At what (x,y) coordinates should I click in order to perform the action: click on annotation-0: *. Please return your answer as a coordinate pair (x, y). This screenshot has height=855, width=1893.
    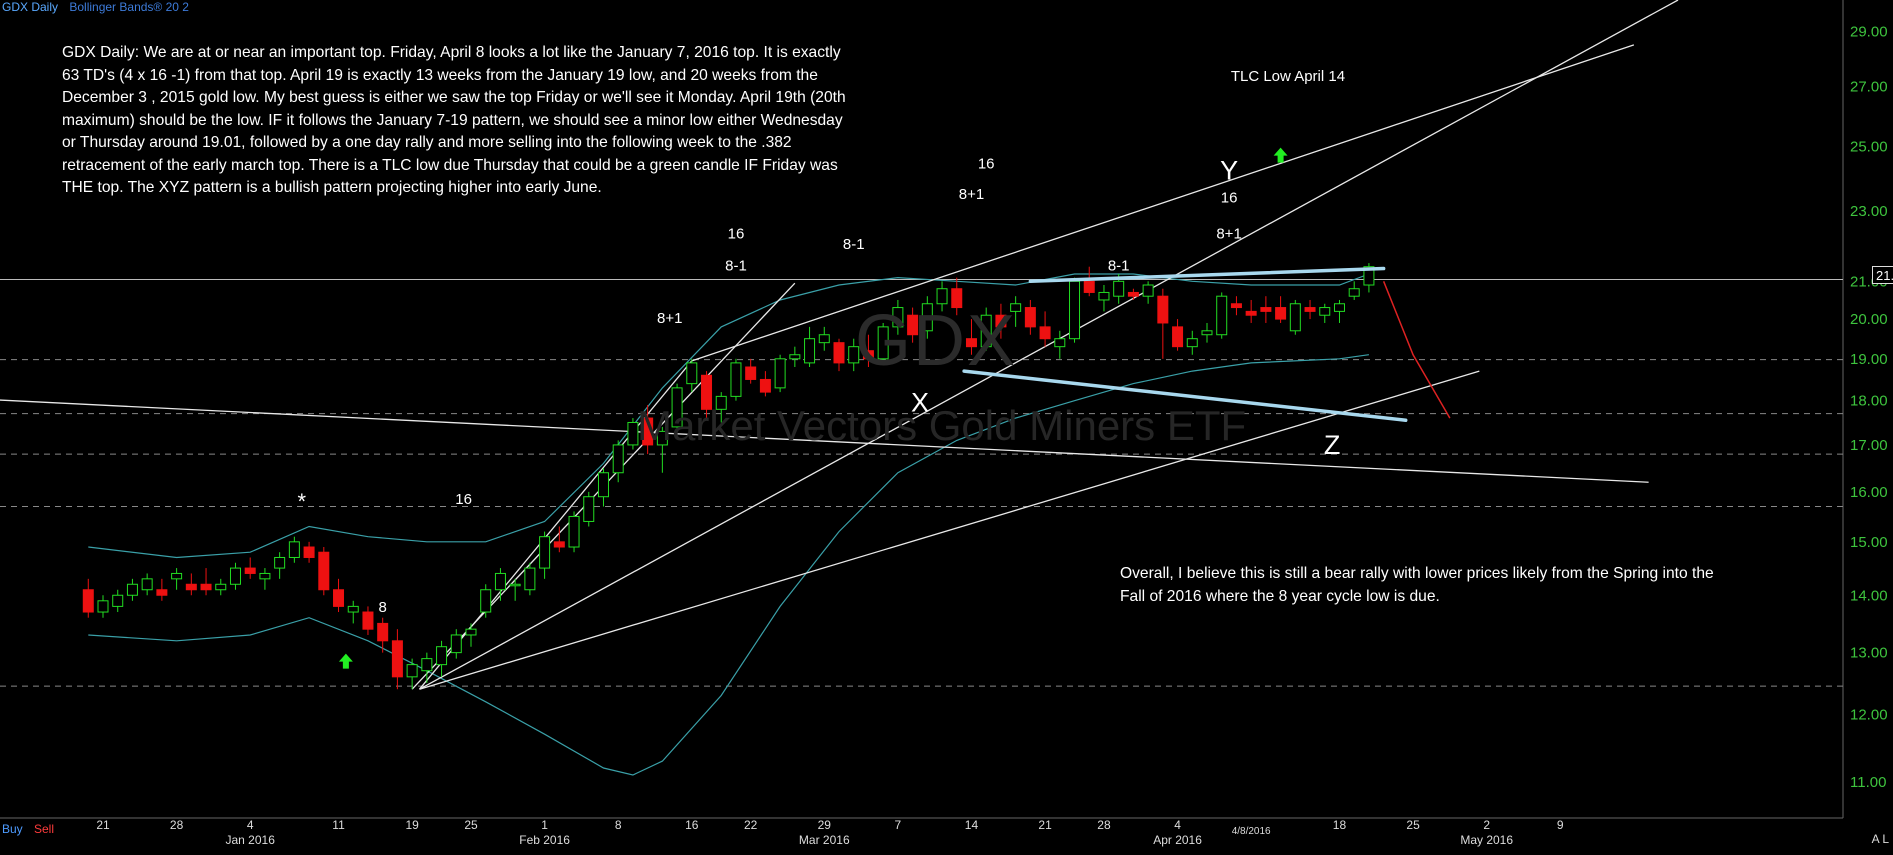
    Looking at the image, I should click on (301, 501).